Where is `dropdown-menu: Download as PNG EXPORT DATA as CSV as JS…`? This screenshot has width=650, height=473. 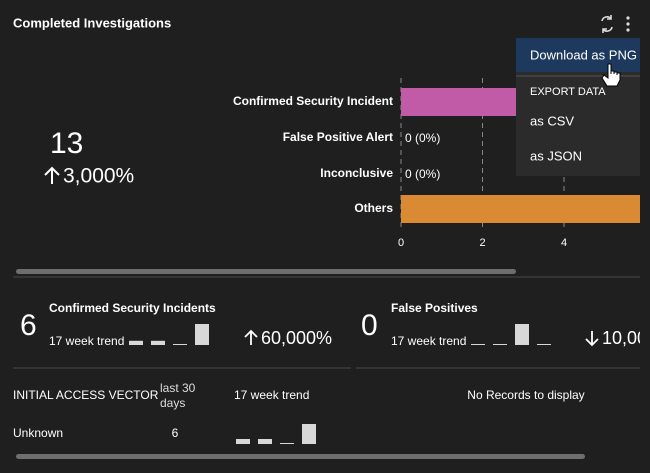
dropdown-menu: Download as PNG EXPORT DATA as CSV as JS… is located at coordinates (578, 107).